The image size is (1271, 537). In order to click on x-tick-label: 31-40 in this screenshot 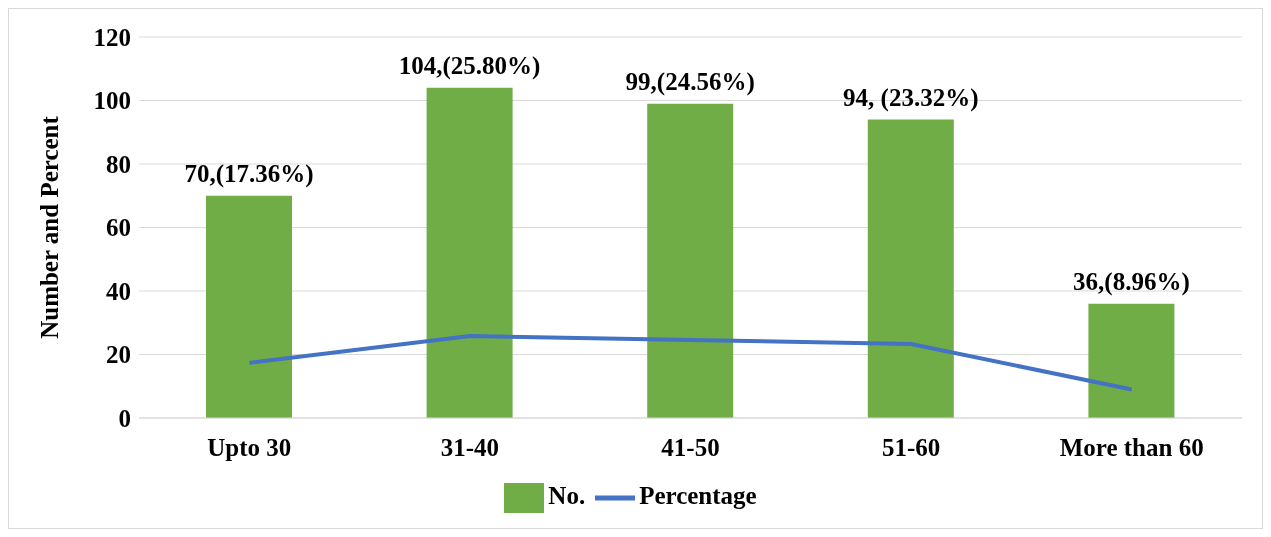, I will do `click(470, 447)`.